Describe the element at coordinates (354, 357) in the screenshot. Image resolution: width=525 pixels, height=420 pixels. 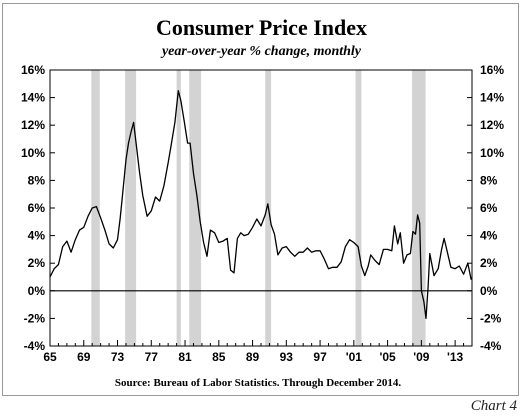
I see `x-tick-label: '01` at that location.